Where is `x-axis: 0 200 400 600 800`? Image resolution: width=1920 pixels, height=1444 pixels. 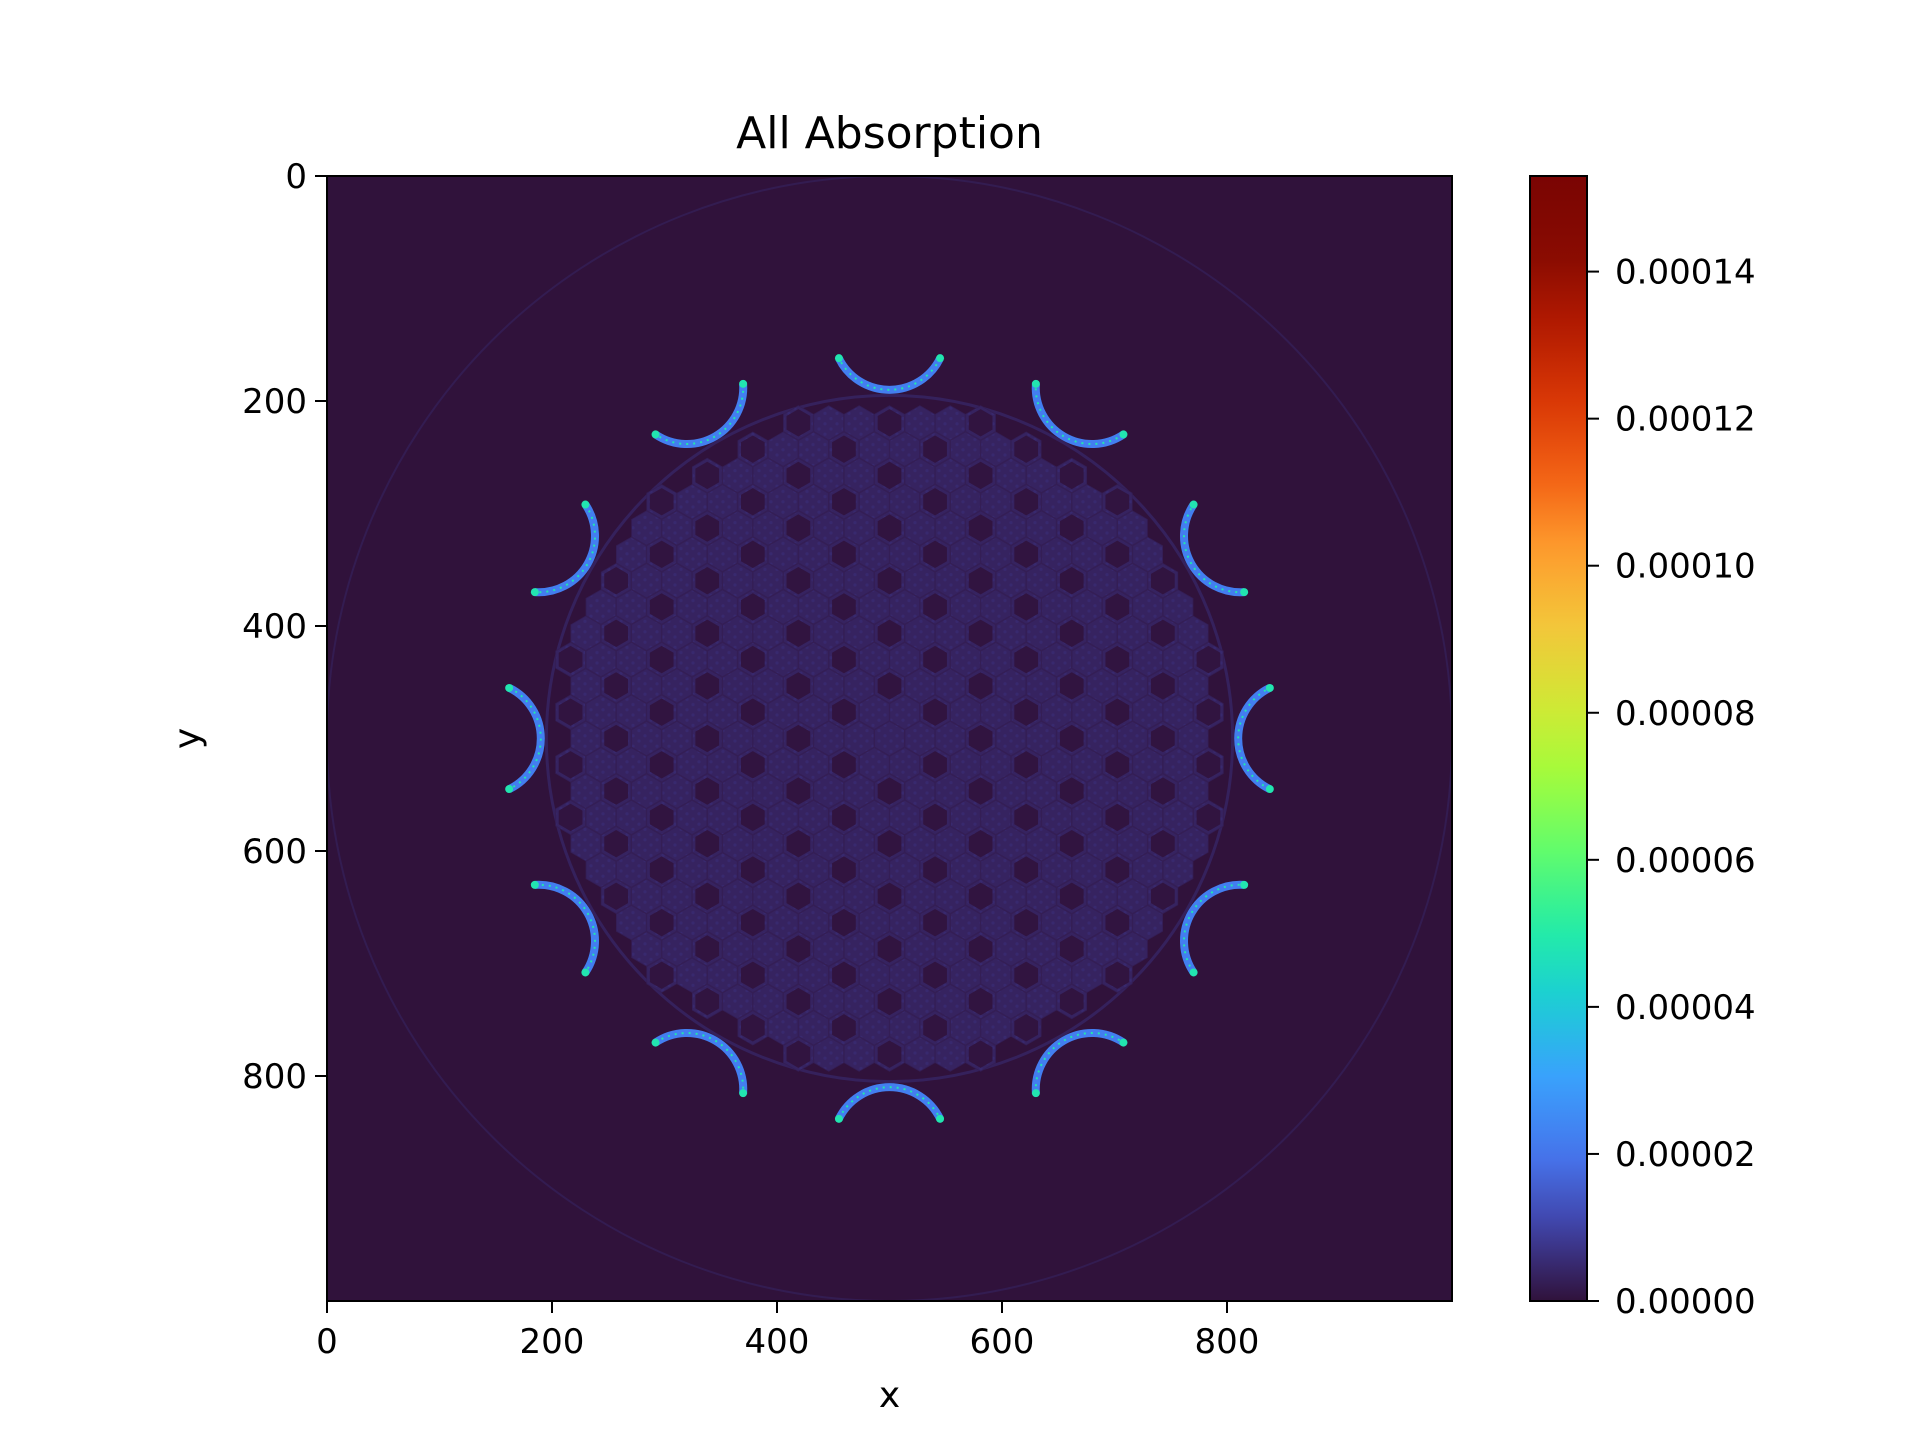
x-axis: 0 200 400 600 800 is located at coordinates (787, 1331).